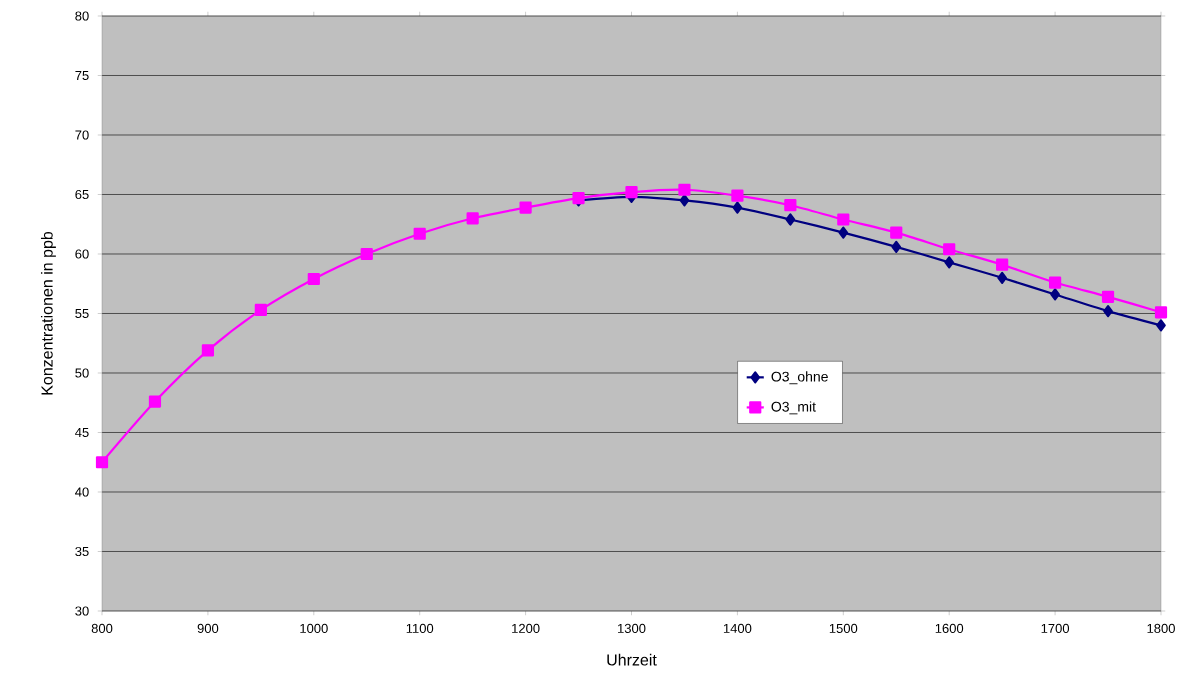 The width and height of the screenshot is (1188, 690). Describe the element at coordinates (314, 628) in the screenshot. I see `x-tick-label: 1000` at that location.